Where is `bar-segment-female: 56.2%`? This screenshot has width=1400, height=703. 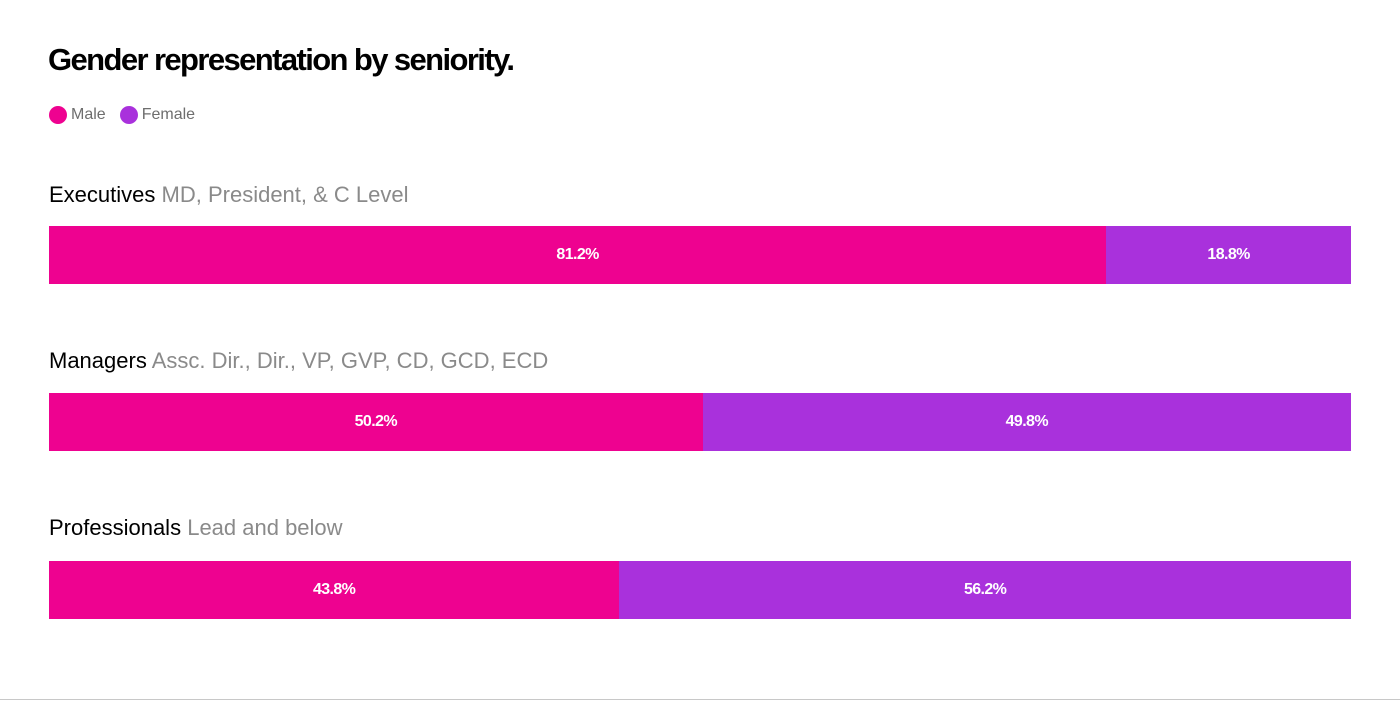 bar-segment-female: 56.2% is located at coordinates (985, 590).